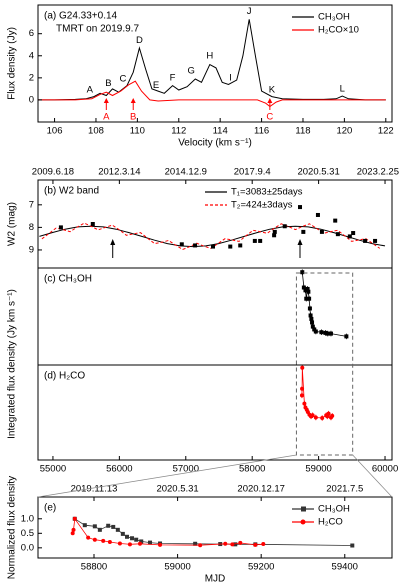  What do you see at coordinates (178, 131) in the screenshot?
I see `x-tick-label: 112` at bounding box center [178, 131].